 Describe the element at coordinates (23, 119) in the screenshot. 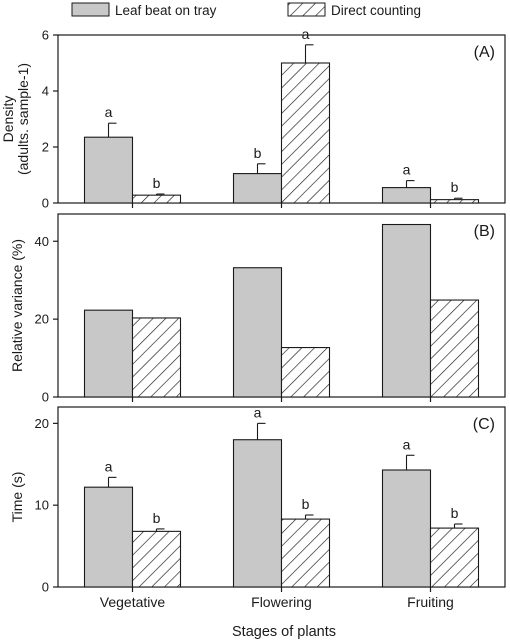

I see `y-axis-title-line: (adults. sample-1)` at that location.